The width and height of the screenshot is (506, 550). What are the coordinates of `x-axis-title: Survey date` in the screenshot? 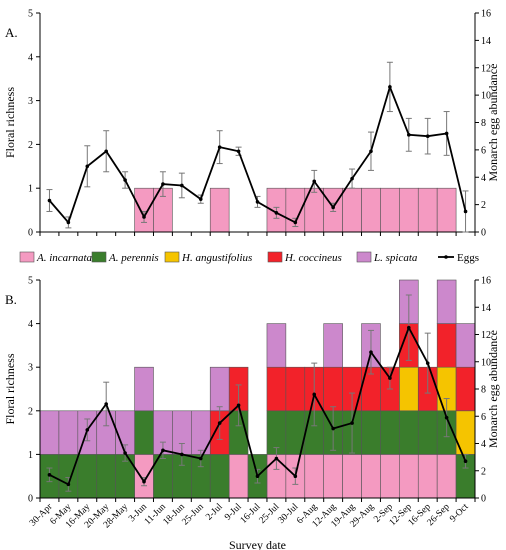 It's located at (257, 544).